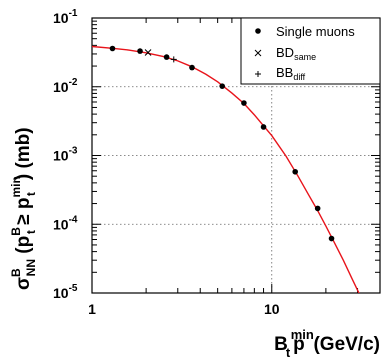 This screenshot has height=358, width=381. Describe the element at coordinates (327, 342) in the screenshot. I see `x-axis-title: B pmin t (GeV/c)` at that location.